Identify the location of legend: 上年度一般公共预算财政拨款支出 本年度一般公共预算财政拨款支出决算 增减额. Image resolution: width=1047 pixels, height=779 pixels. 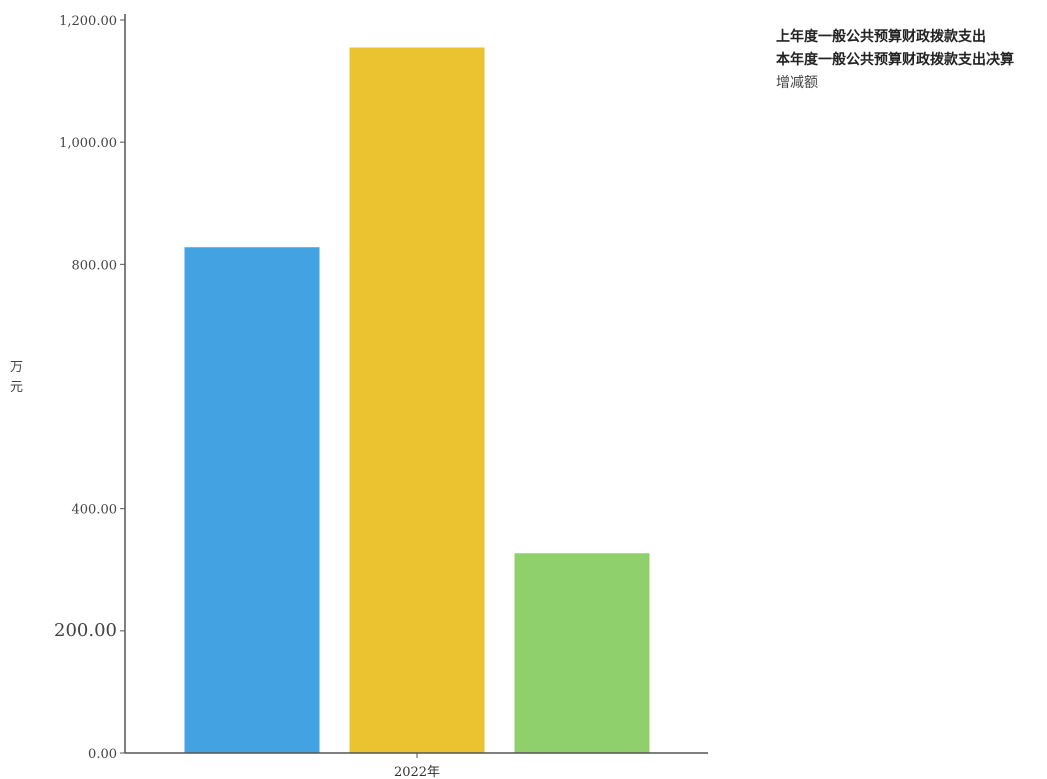
(895, 60).